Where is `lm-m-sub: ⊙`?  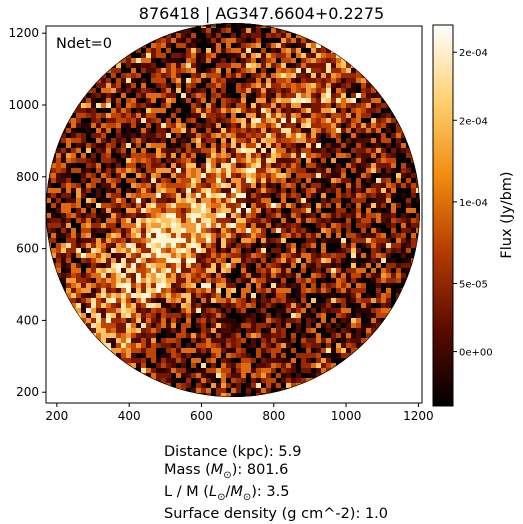
lm-m-sub: ⊙ is located at coordinates (247, 497).